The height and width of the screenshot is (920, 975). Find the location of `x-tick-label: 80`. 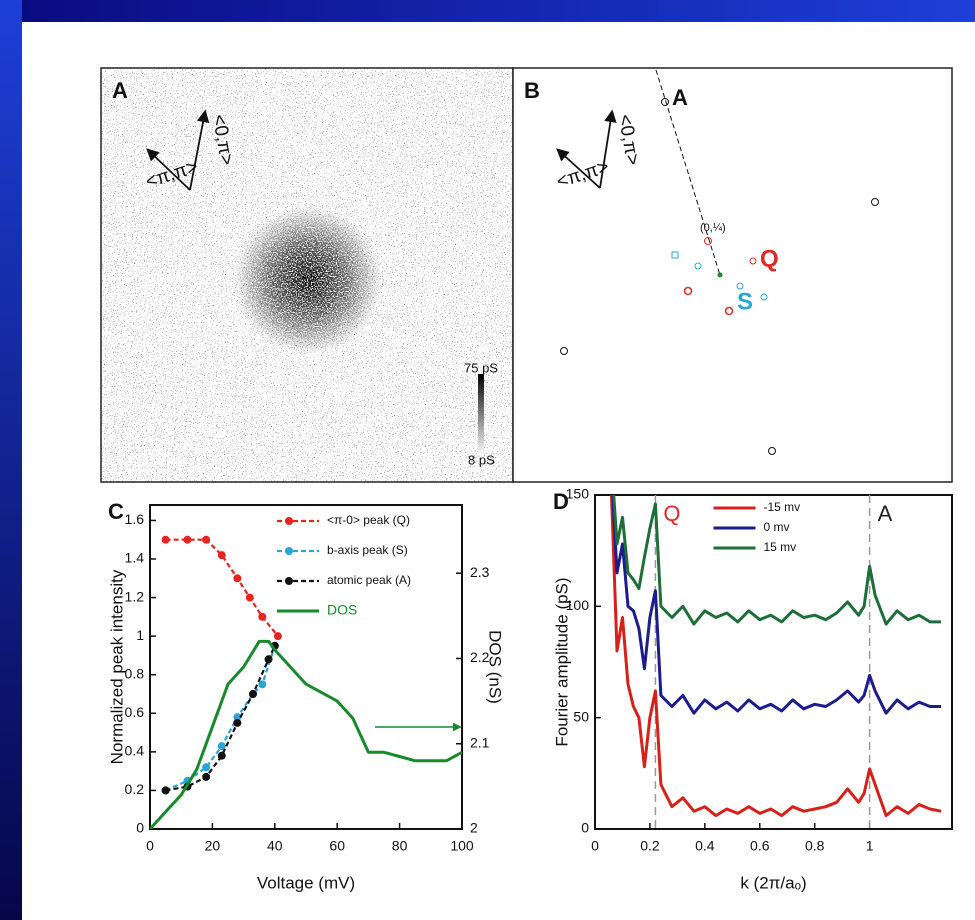

x-tick-label: 80 is located at coordinates (400, 846).